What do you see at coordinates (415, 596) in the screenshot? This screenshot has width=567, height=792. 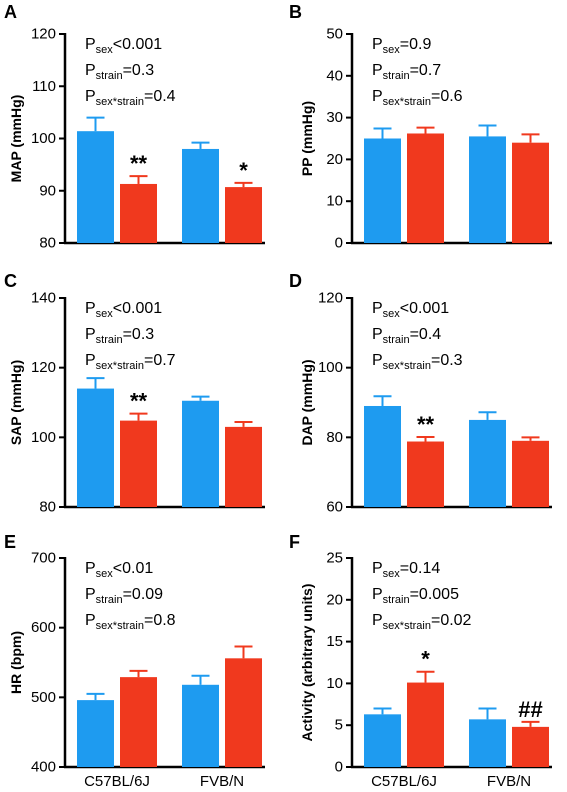 I see `stat-annotation: Pstrain=0.005` at bounding box center [415, 596].